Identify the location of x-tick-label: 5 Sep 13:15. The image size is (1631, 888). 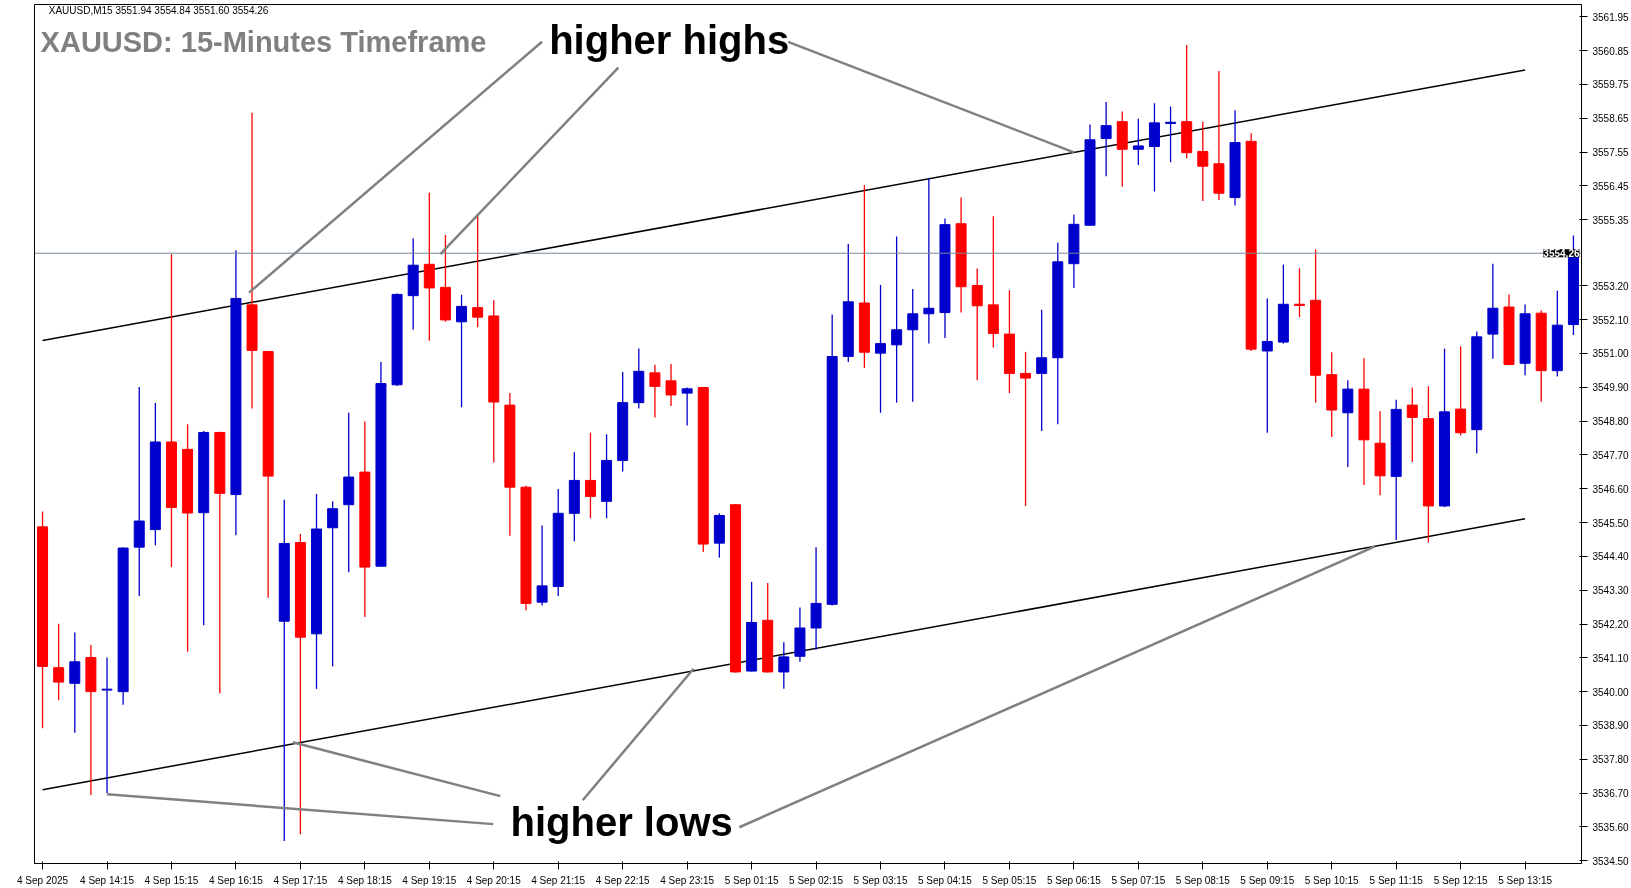
(1525, 880).